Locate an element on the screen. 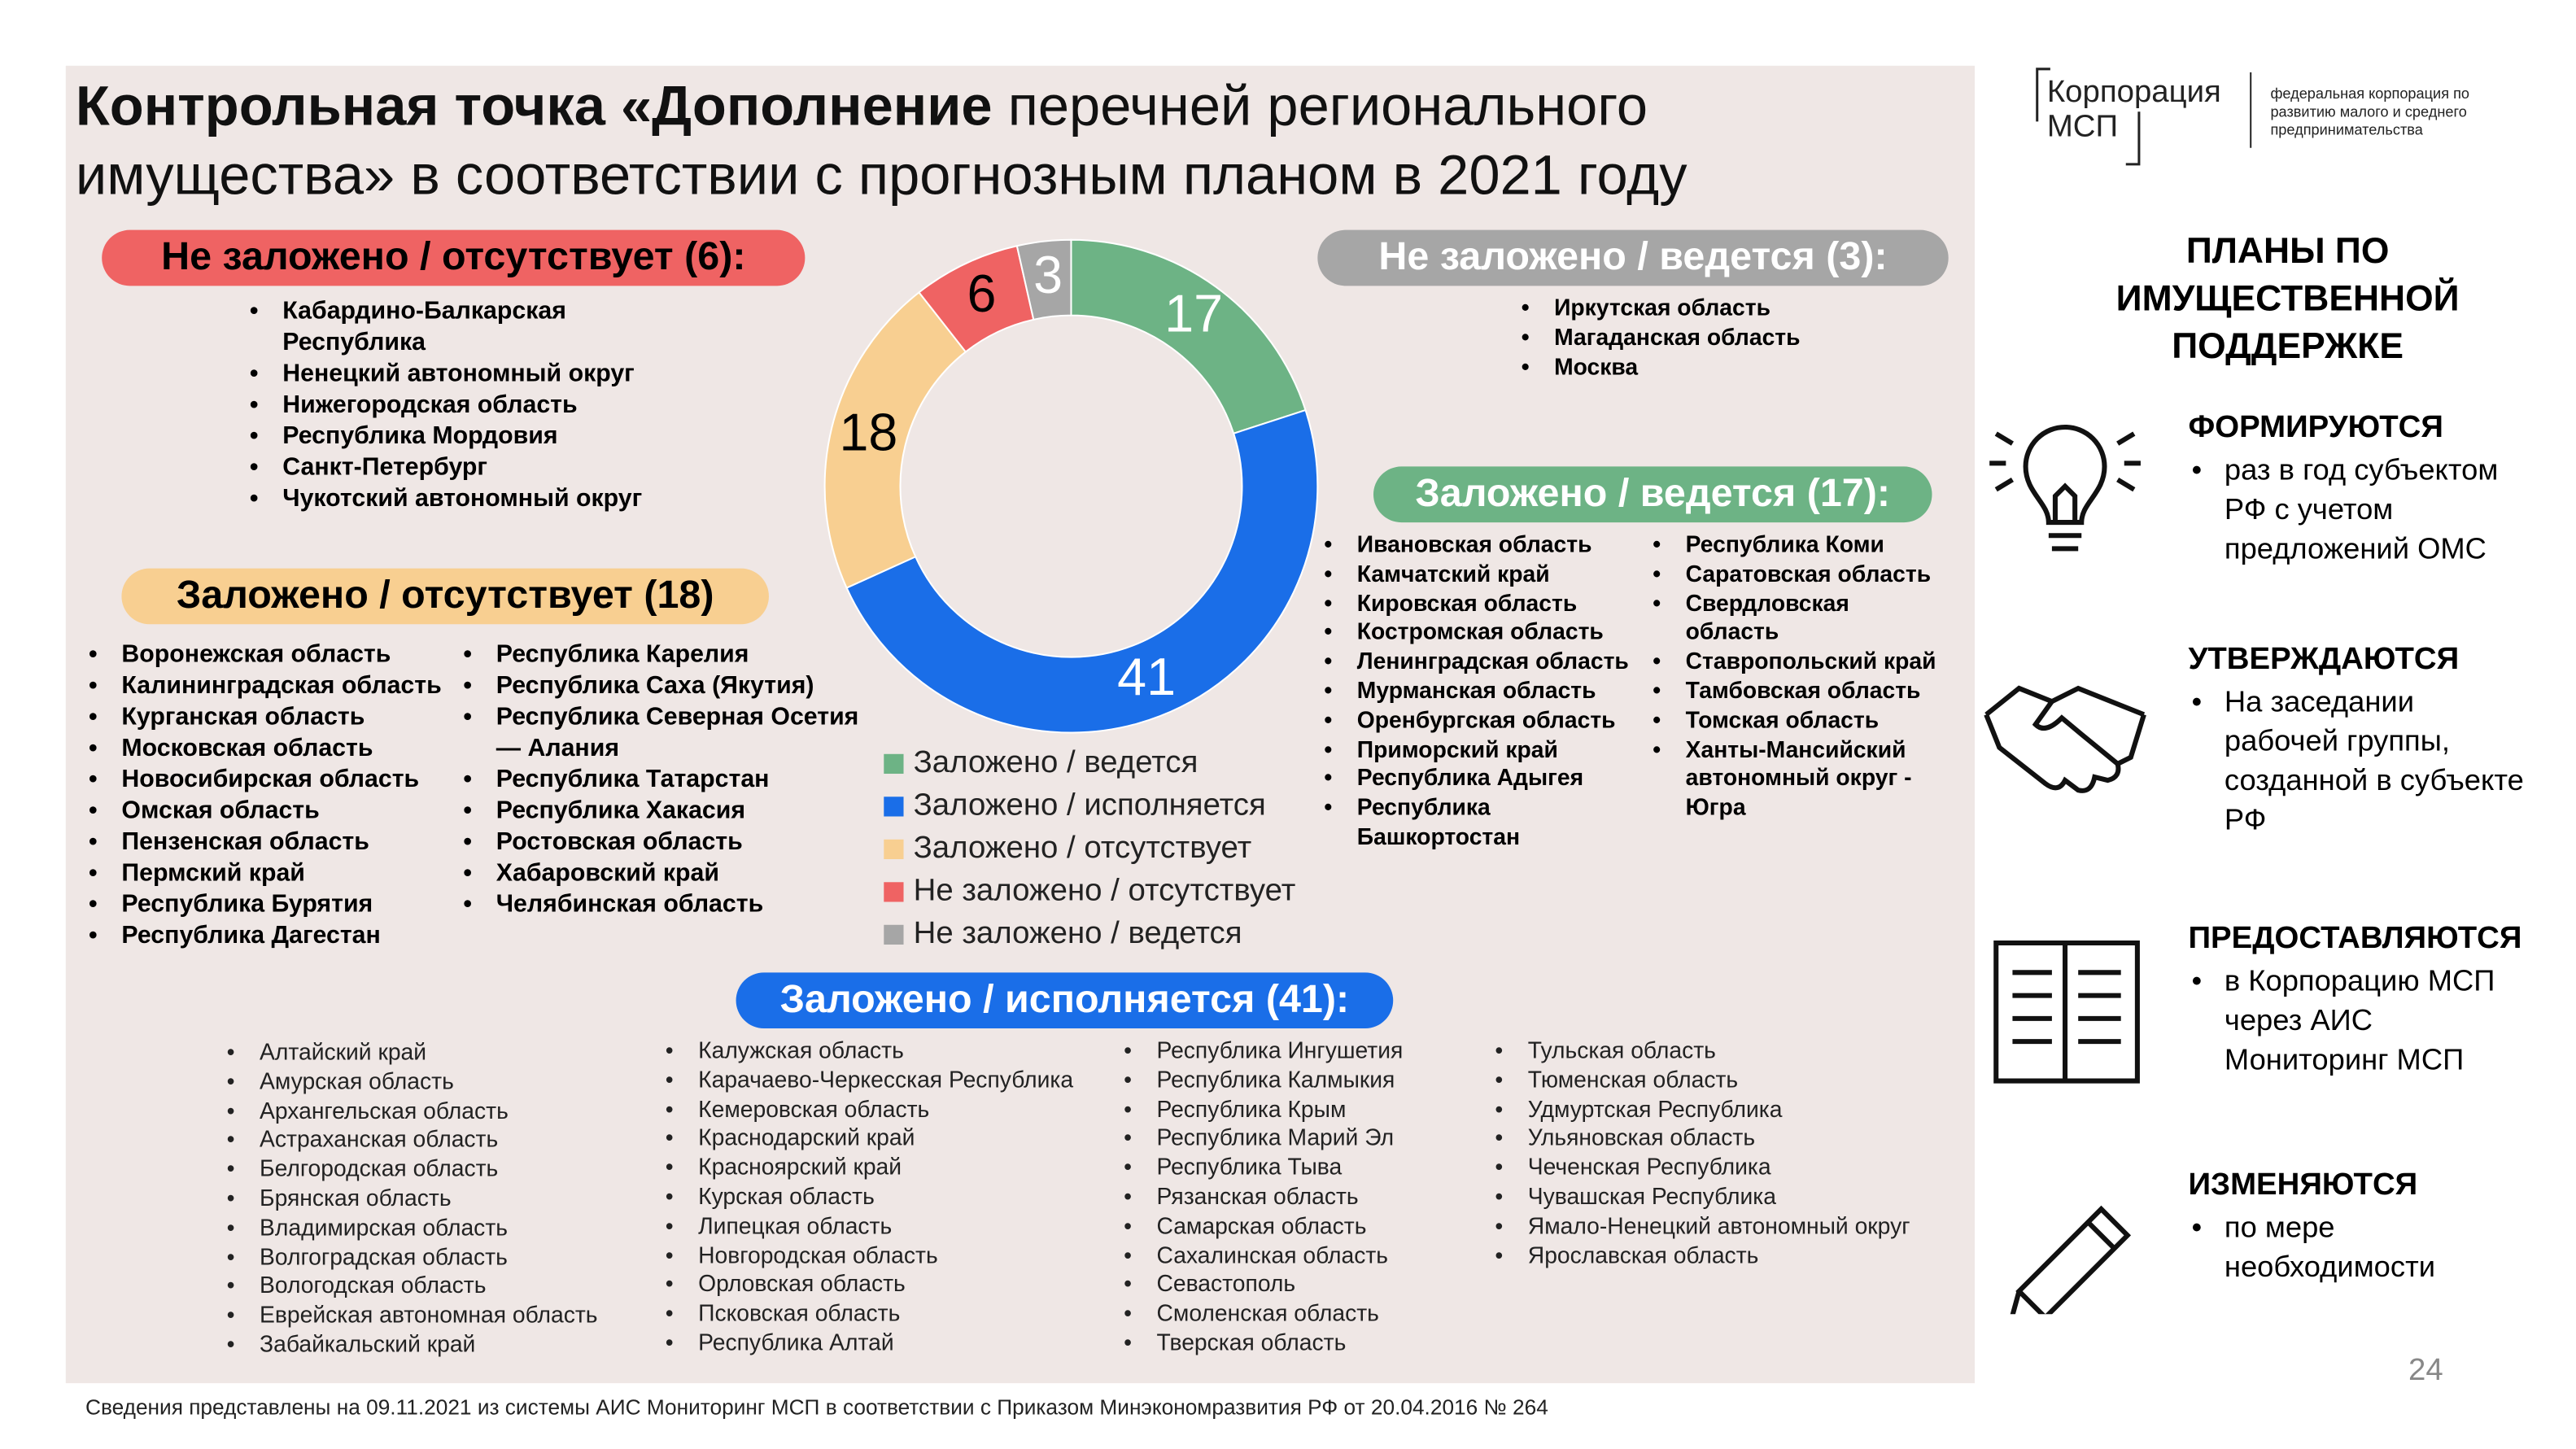 This screenshot has height=1449, width=2576. legend-item: Заложено / отсутствует is located at coordinates (1089, 849).